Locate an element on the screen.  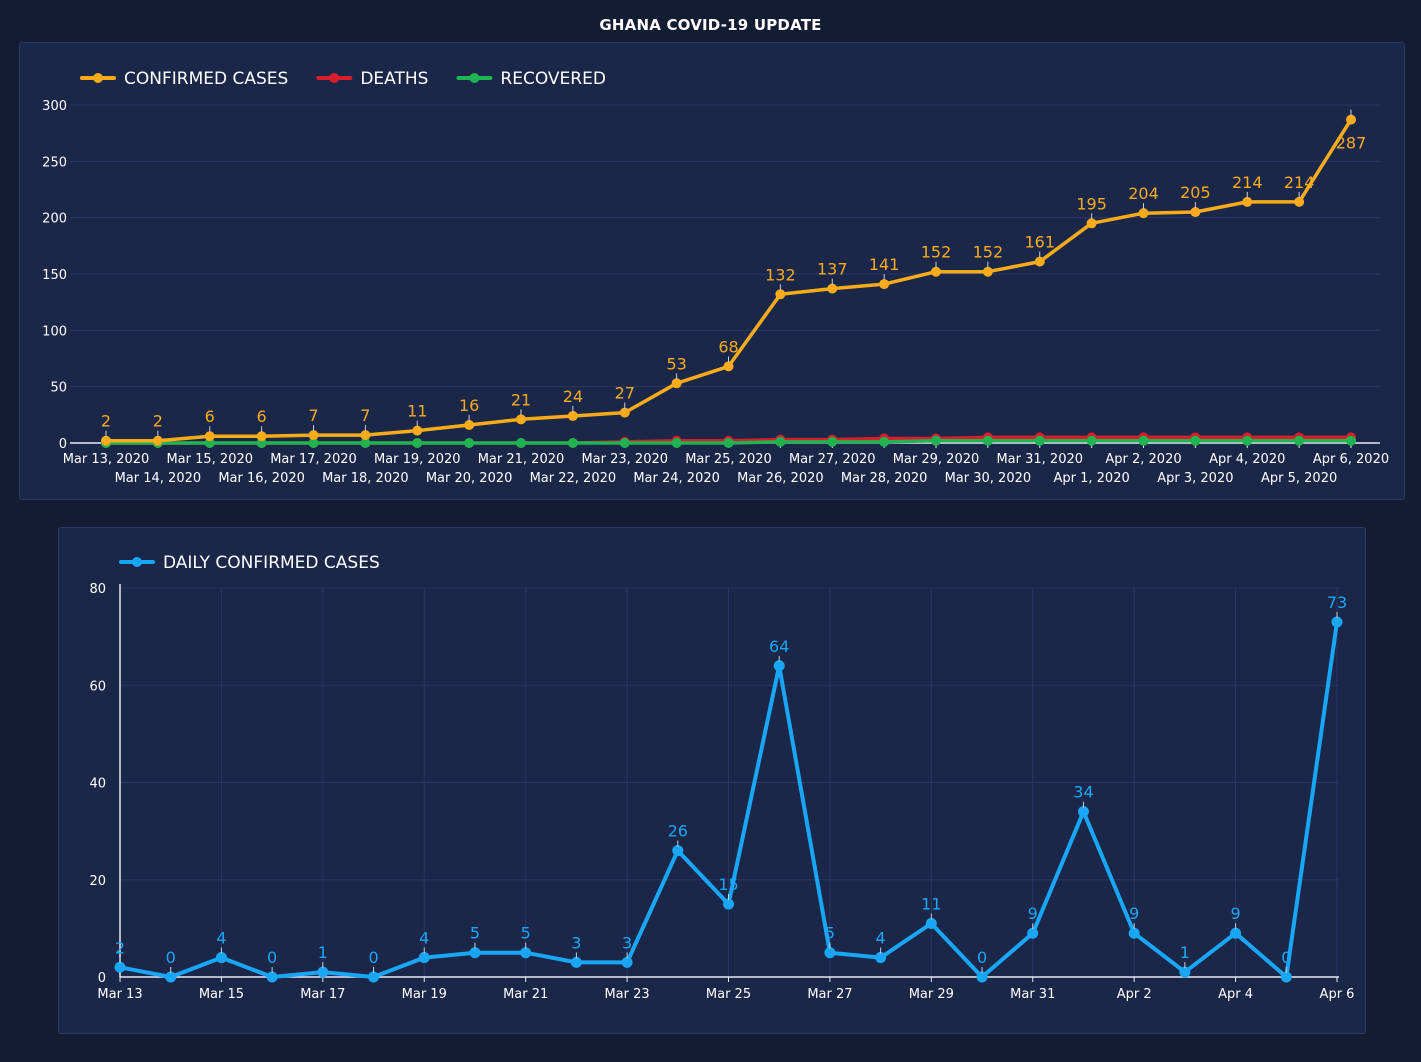
data-label: 195 is located at coordinates (1091, 203).